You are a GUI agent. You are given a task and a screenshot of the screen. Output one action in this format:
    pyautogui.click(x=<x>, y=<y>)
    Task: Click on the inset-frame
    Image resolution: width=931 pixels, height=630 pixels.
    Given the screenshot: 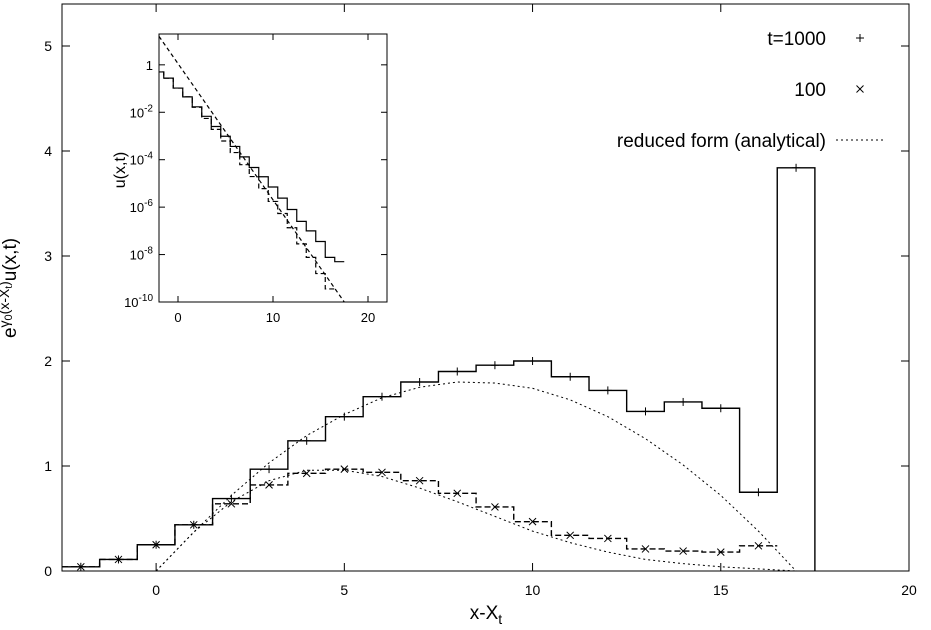 What is the action you would take?
    pyautogui.click(x=273, y=168)
    